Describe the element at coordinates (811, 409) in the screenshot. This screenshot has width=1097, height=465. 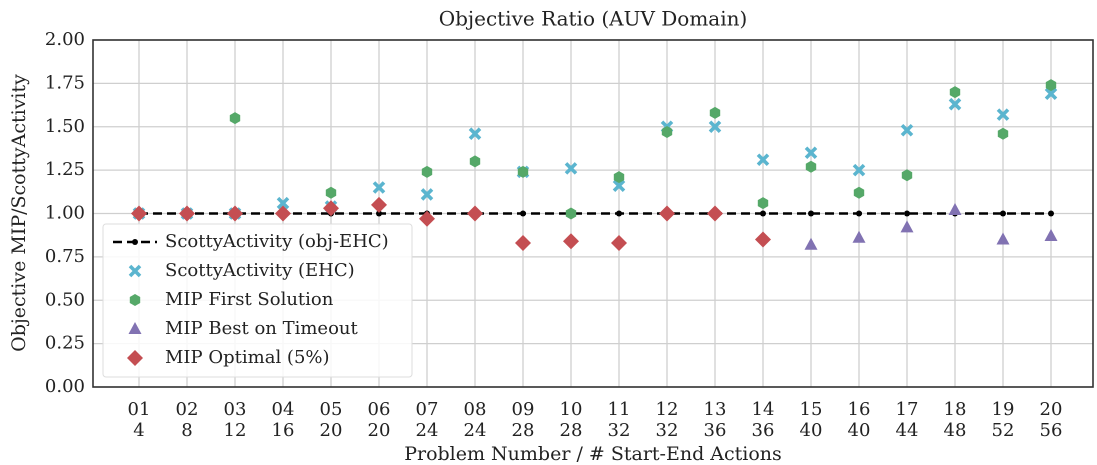
I see `x-tick-label: 15` at that location.